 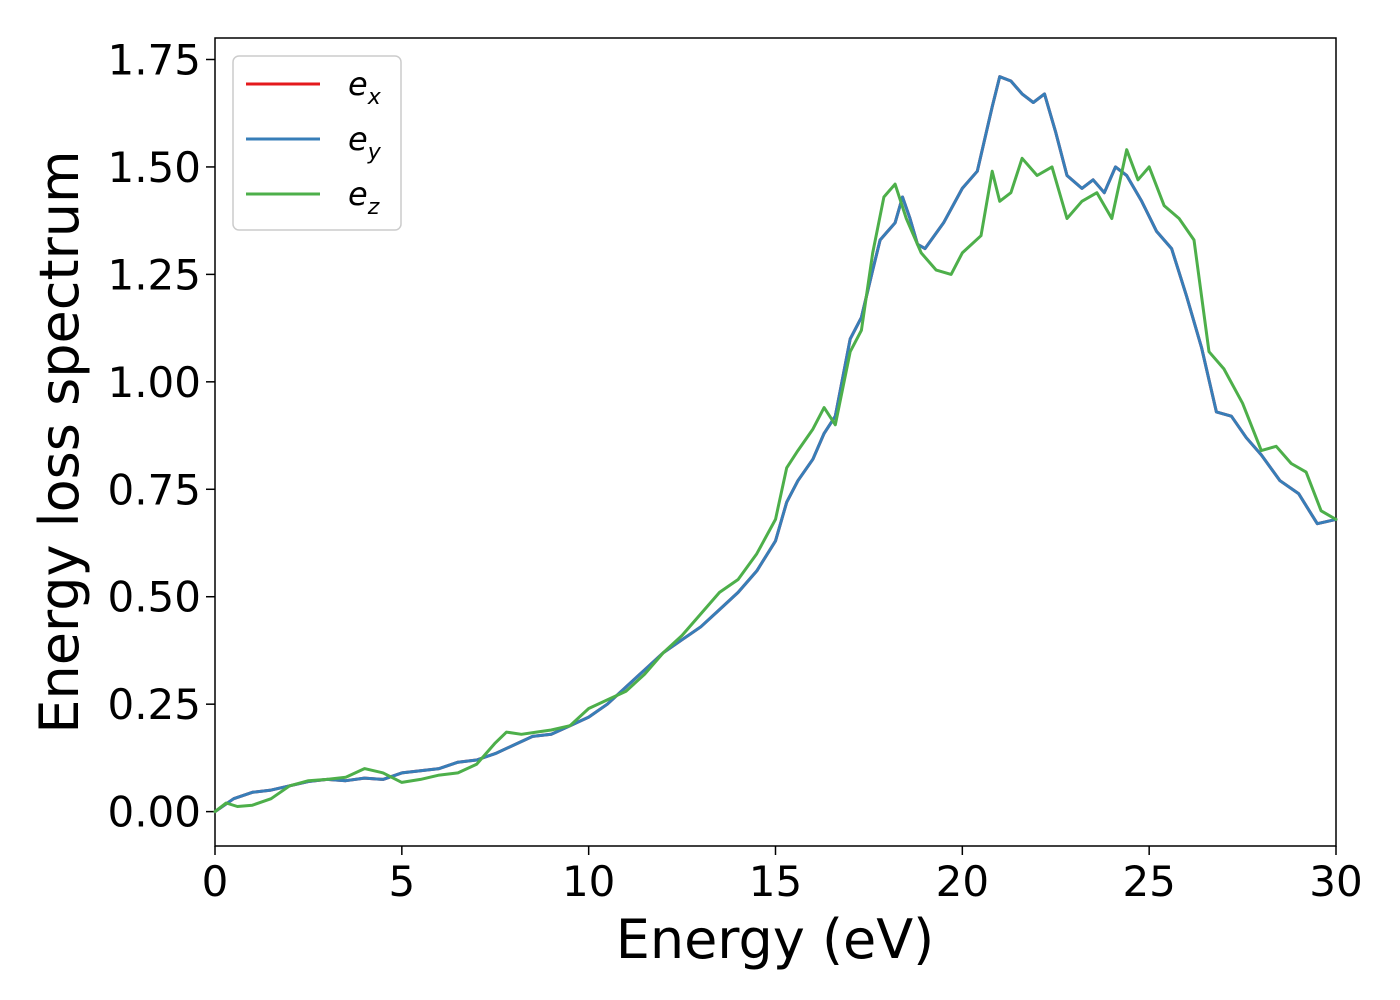 I want to click on y-tick-label: 1.75, so click(x=154, y=59).